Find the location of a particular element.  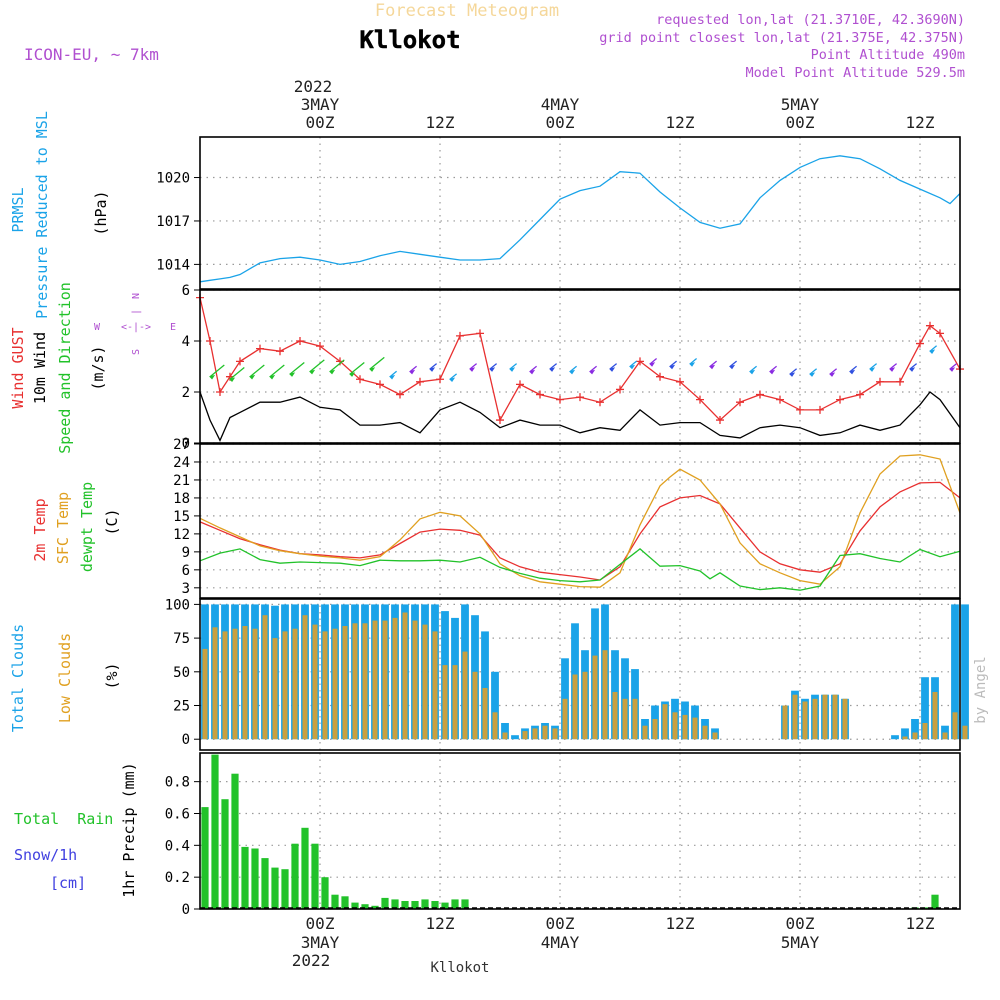

pressure-ytick-label-1: 1017 is located at coordinates (173, 222).